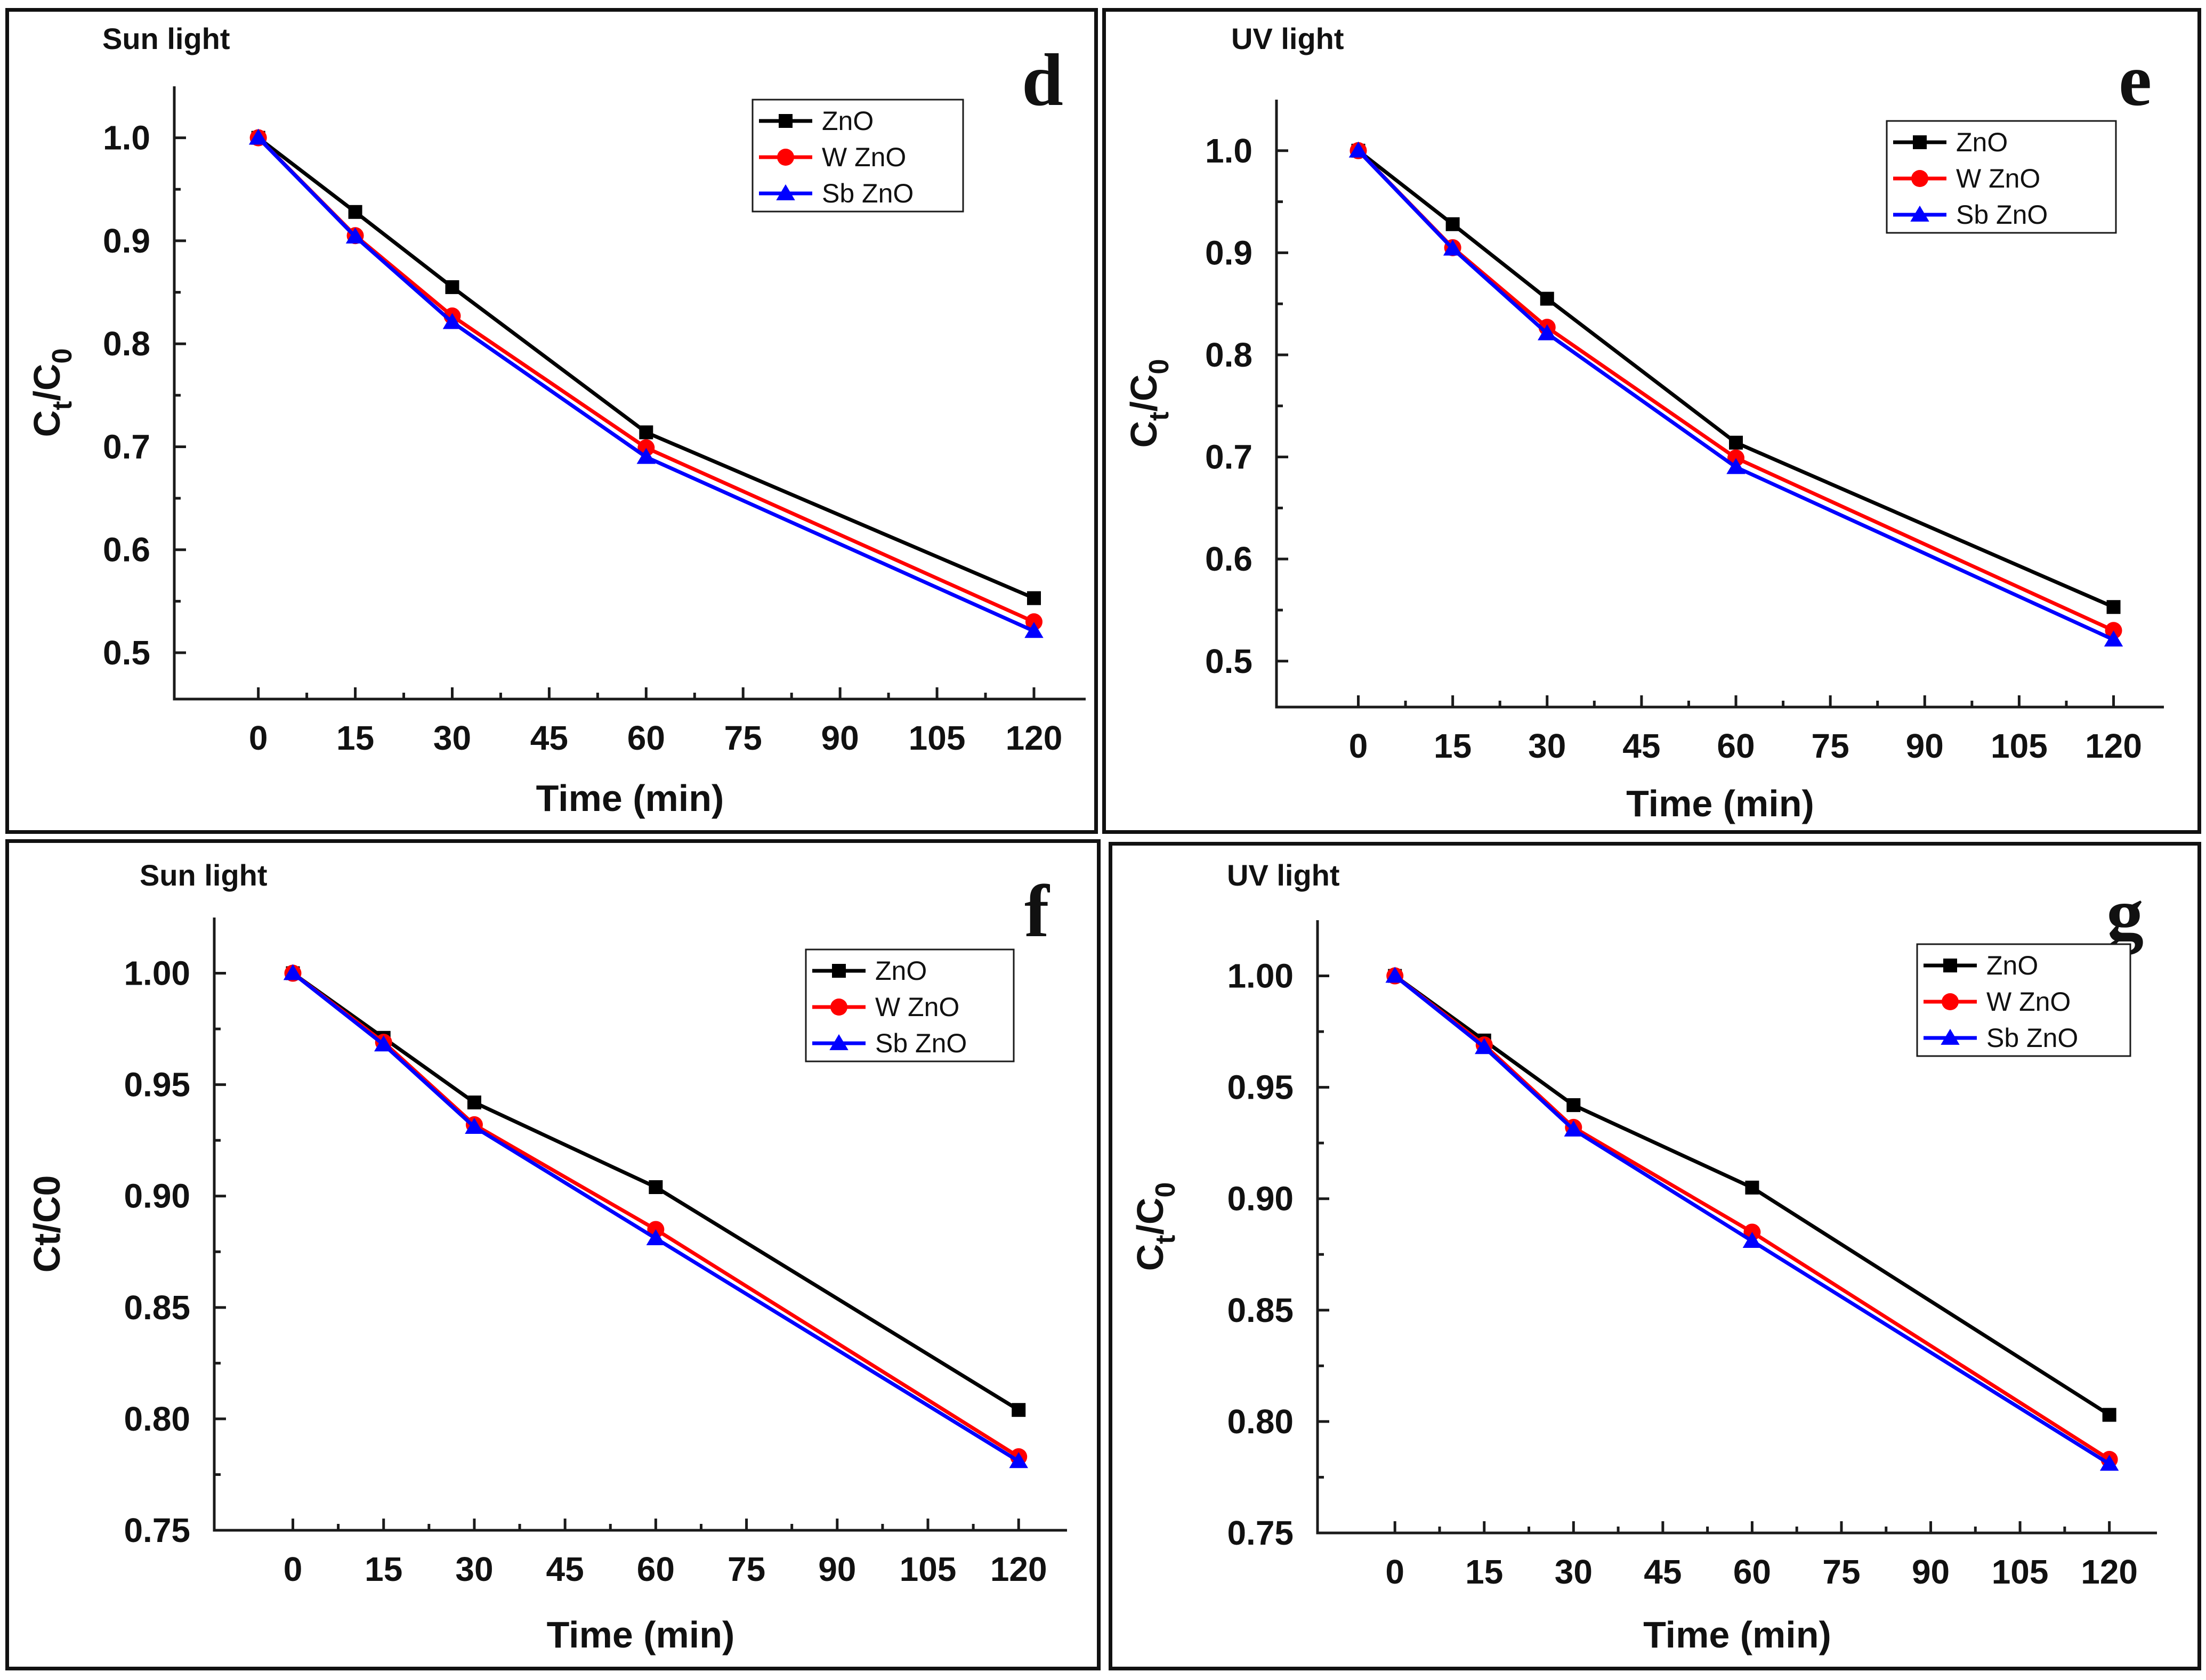 This screenshot has width=2206, height=1680. I want to click on panel-letter: e, so click(2135, 80).